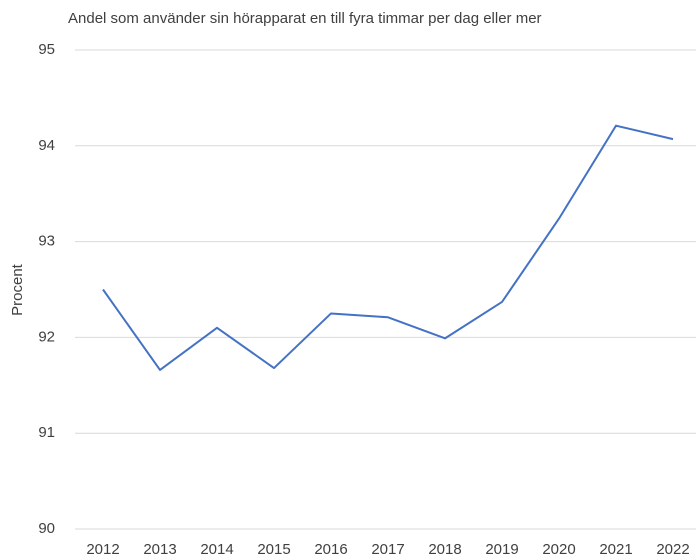 The height and width of the screenshot is (560, 696). I want to click on y-tick-label: 95, so click(46, 49).